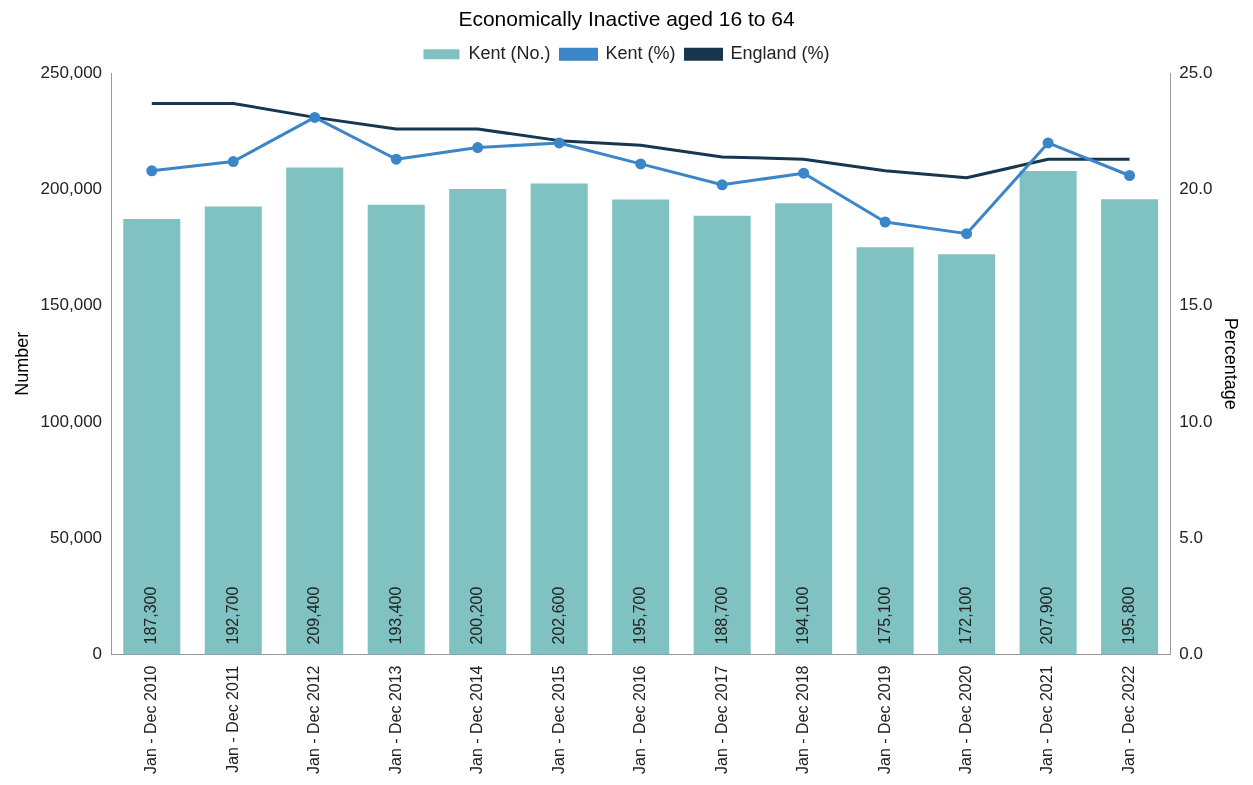 Image resolution: width=1253 pixels, height=785 pixels. Describe the element at coordinates (1191, 654) in the screenshot. I see `y2-tick-label: 0.0` at that location.